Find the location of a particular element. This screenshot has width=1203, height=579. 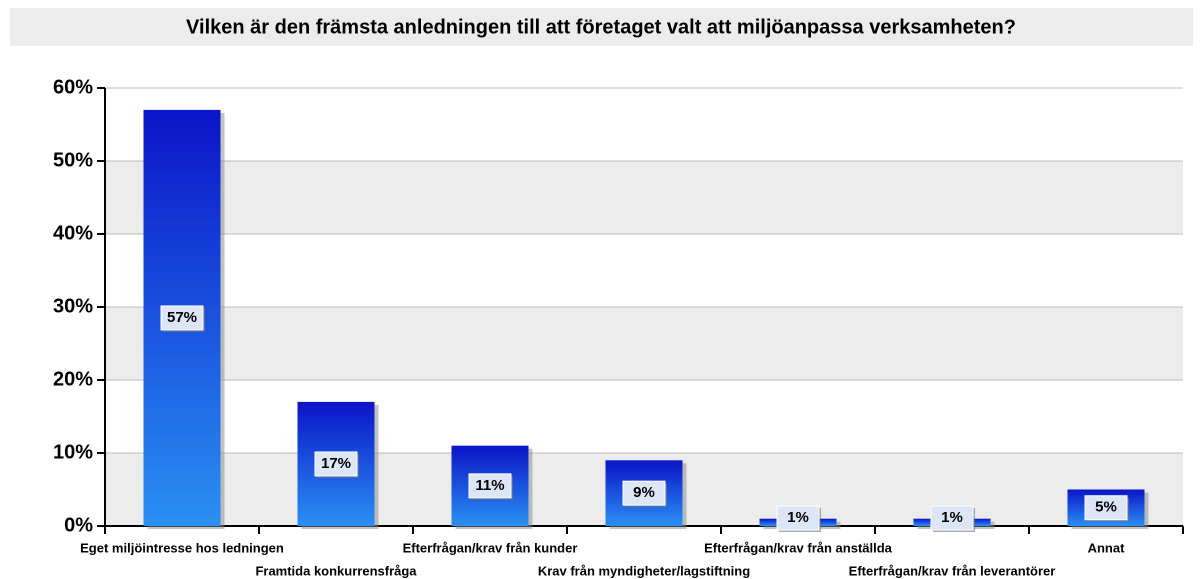

value-label: 17% is located at coordinates (336, 463).